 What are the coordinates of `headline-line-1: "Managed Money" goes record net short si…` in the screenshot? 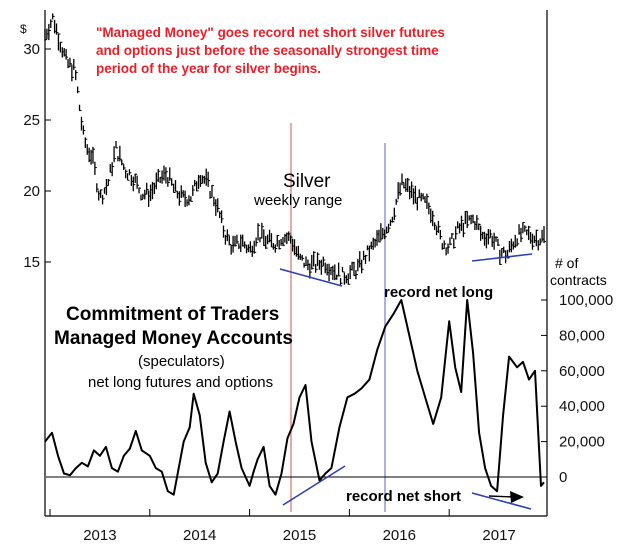 It's located at (270, 32).